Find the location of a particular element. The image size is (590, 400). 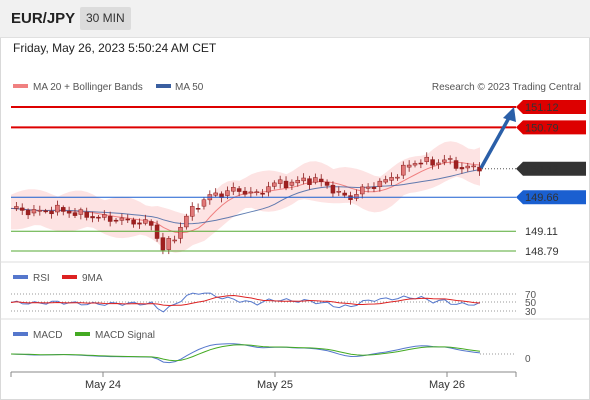

rsi-level-50: 50 is located at coordinates (531, 303).